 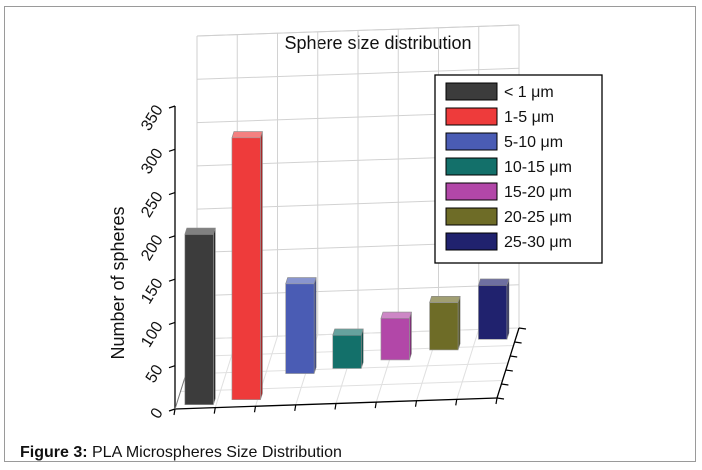 What do you see at coordinates (152, 291) in the screenshot?
I see `y-tick-label: 150` at bounding box center [152, 291].